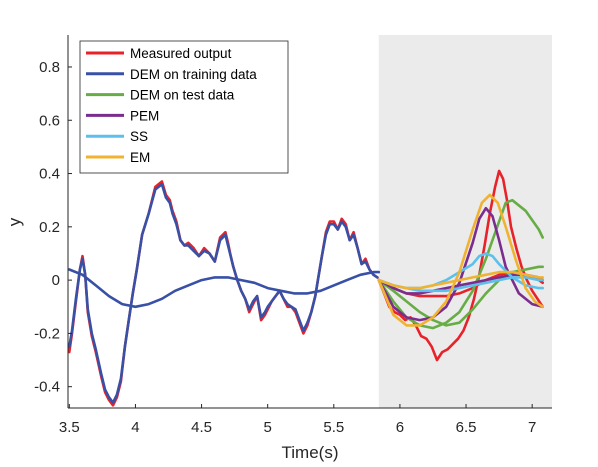 This screenshot has height=467, width=598. I want to click on x-tick-label: 4.5, so click(201, 427).